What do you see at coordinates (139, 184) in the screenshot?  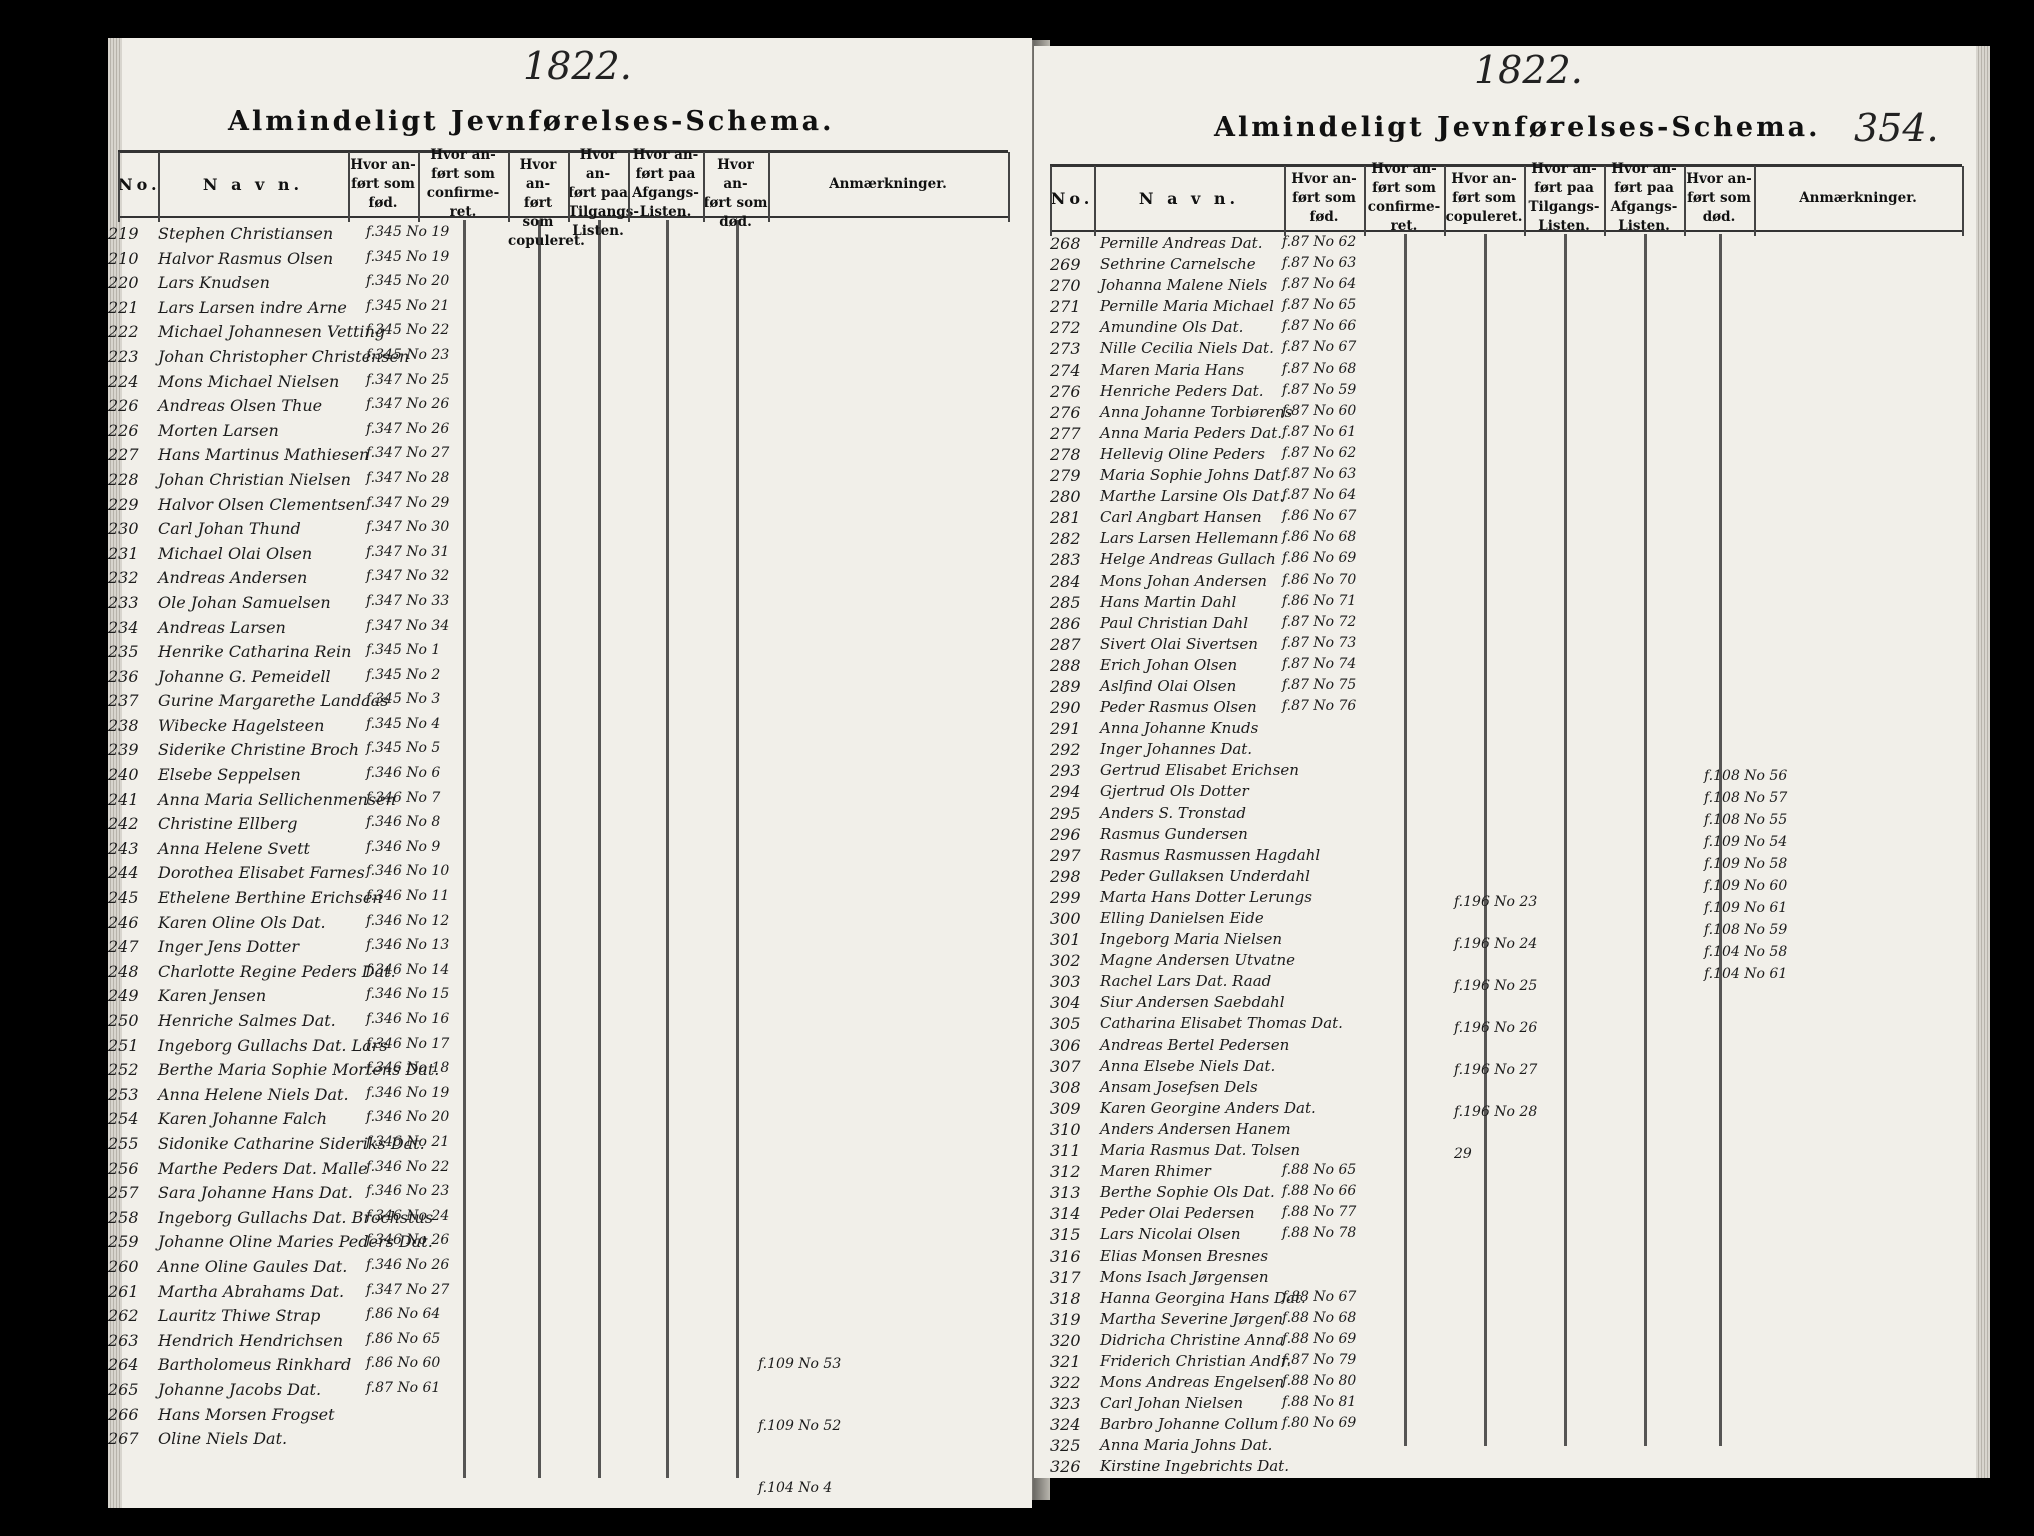 I see `left-col-header-0: No.` at bounding box center [139, 184].